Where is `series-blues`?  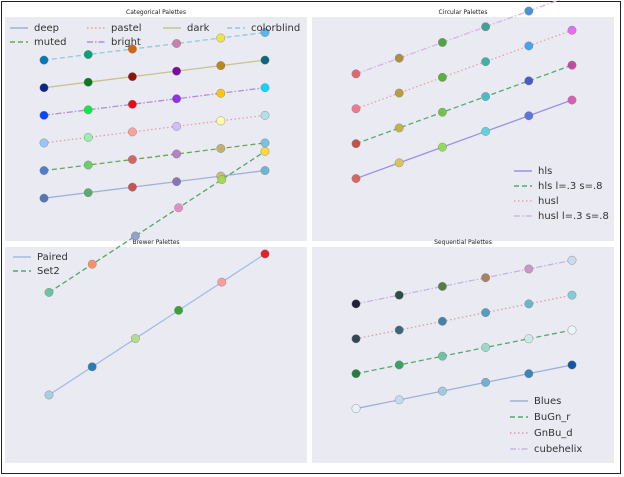
series-blues is located at coordinates (464, 386).